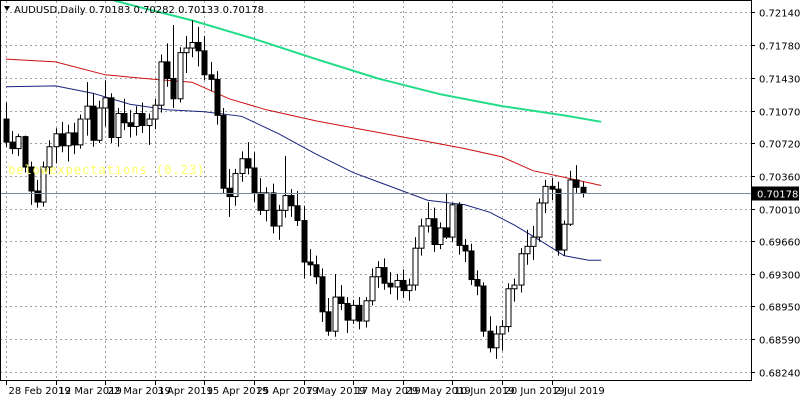 The width and height of the screenshot is (800, 404). I want to click on y-tick-label: 0.71780, so click(779, 47).